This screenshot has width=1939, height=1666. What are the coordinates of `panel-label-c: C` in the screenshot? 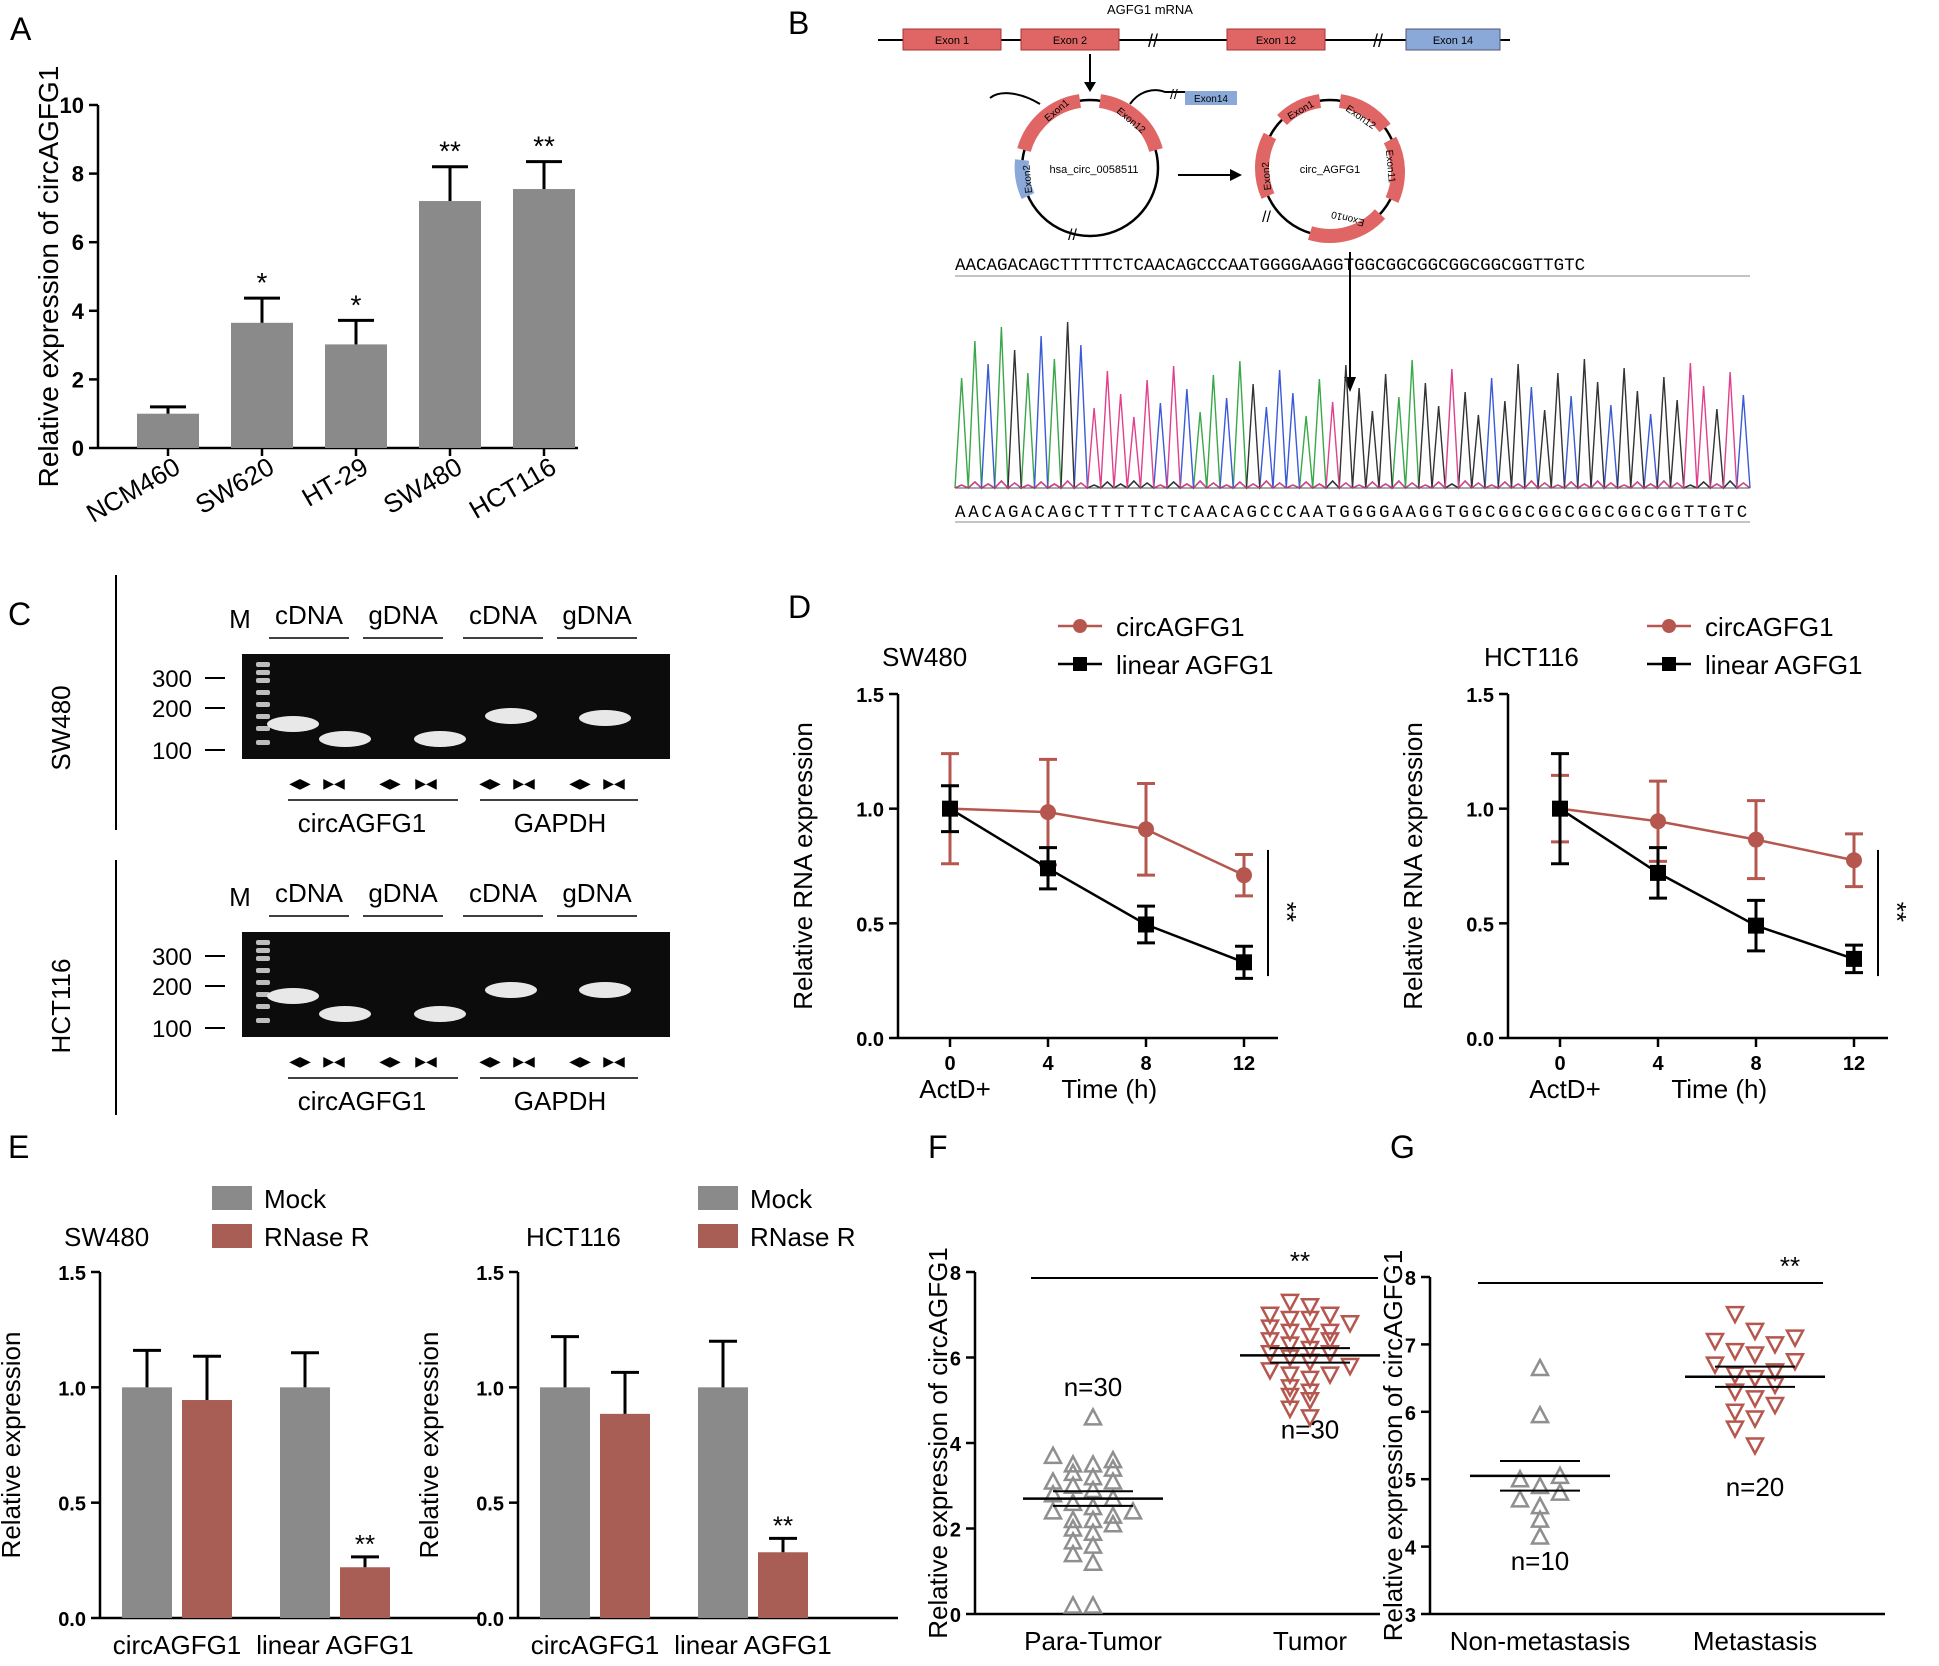 It's located at (19, 614).